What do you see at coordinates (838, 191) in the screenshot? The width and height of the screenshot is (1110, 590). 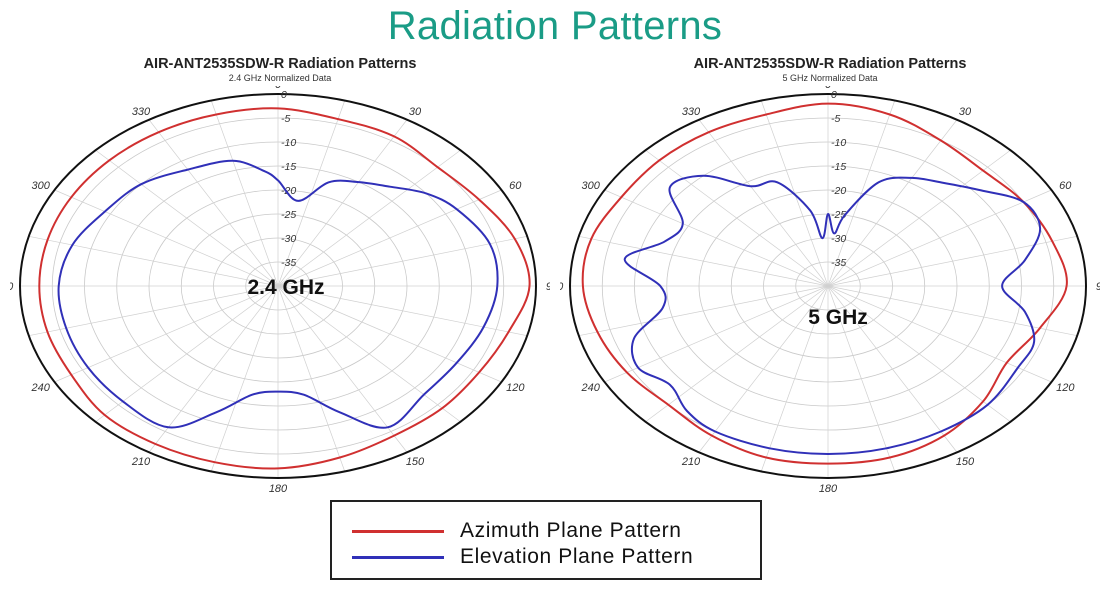 I see `radial-tick-label: -20` at bounding box center [838, 191].